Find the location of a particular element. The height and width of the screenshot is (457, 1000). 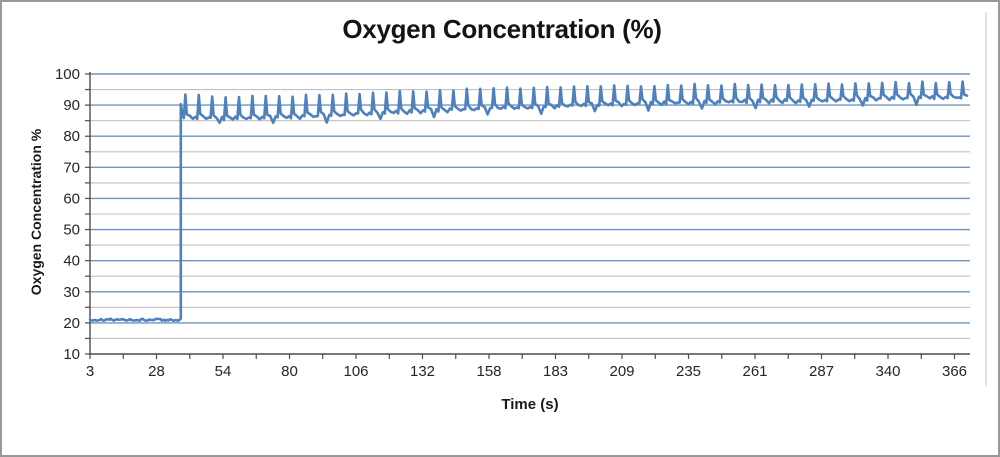

y-tick-label: 40 is located at coordinates (71, 261).